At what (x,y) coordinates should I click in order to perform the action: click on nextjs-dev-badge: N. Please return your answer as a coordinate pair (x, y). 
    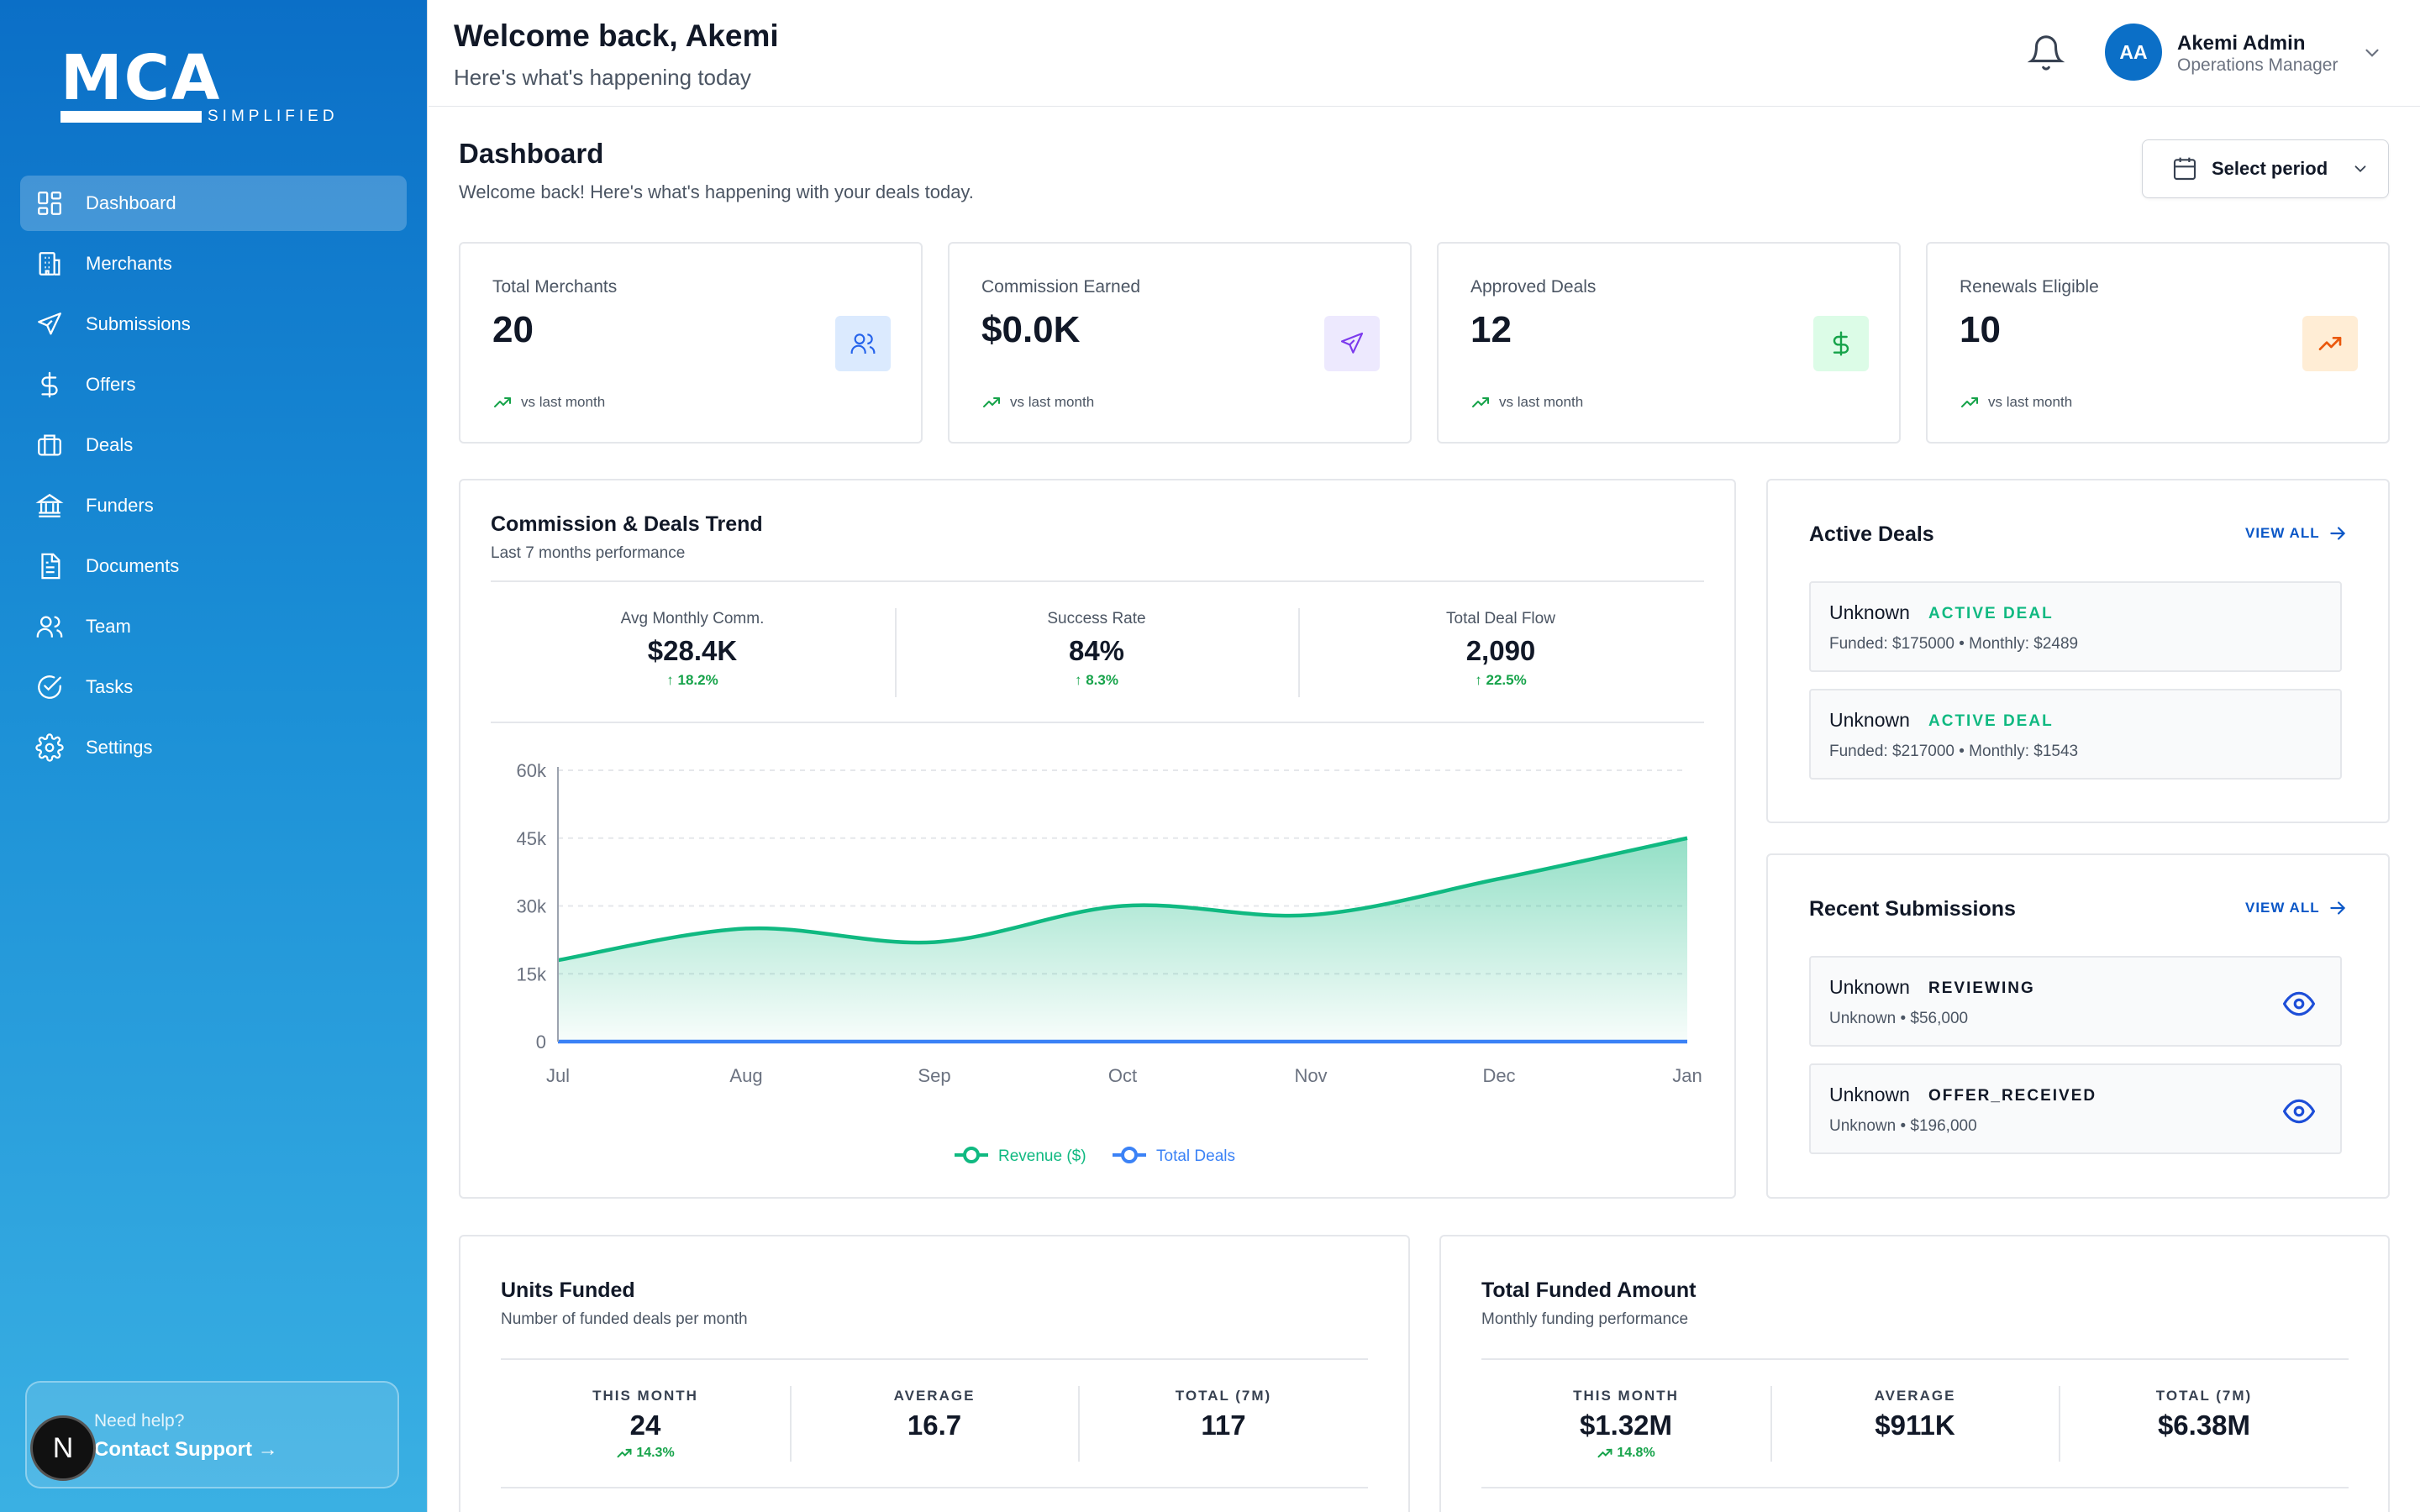
    Looking at the image, I should click on (63, 1448).